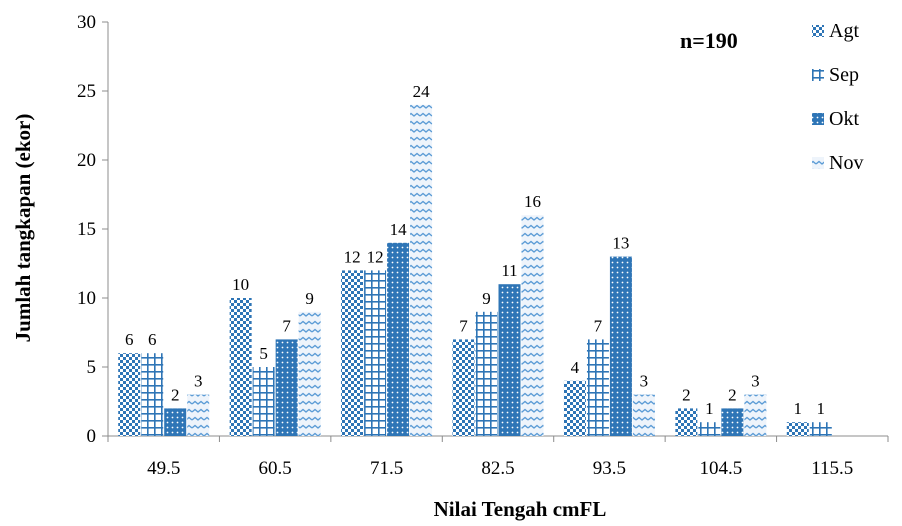 This screenshot has width=902, height=526. Describe the element at coordinates (609, 468) in the screenshot. I see `x-tick-label: 93.5` at that location.